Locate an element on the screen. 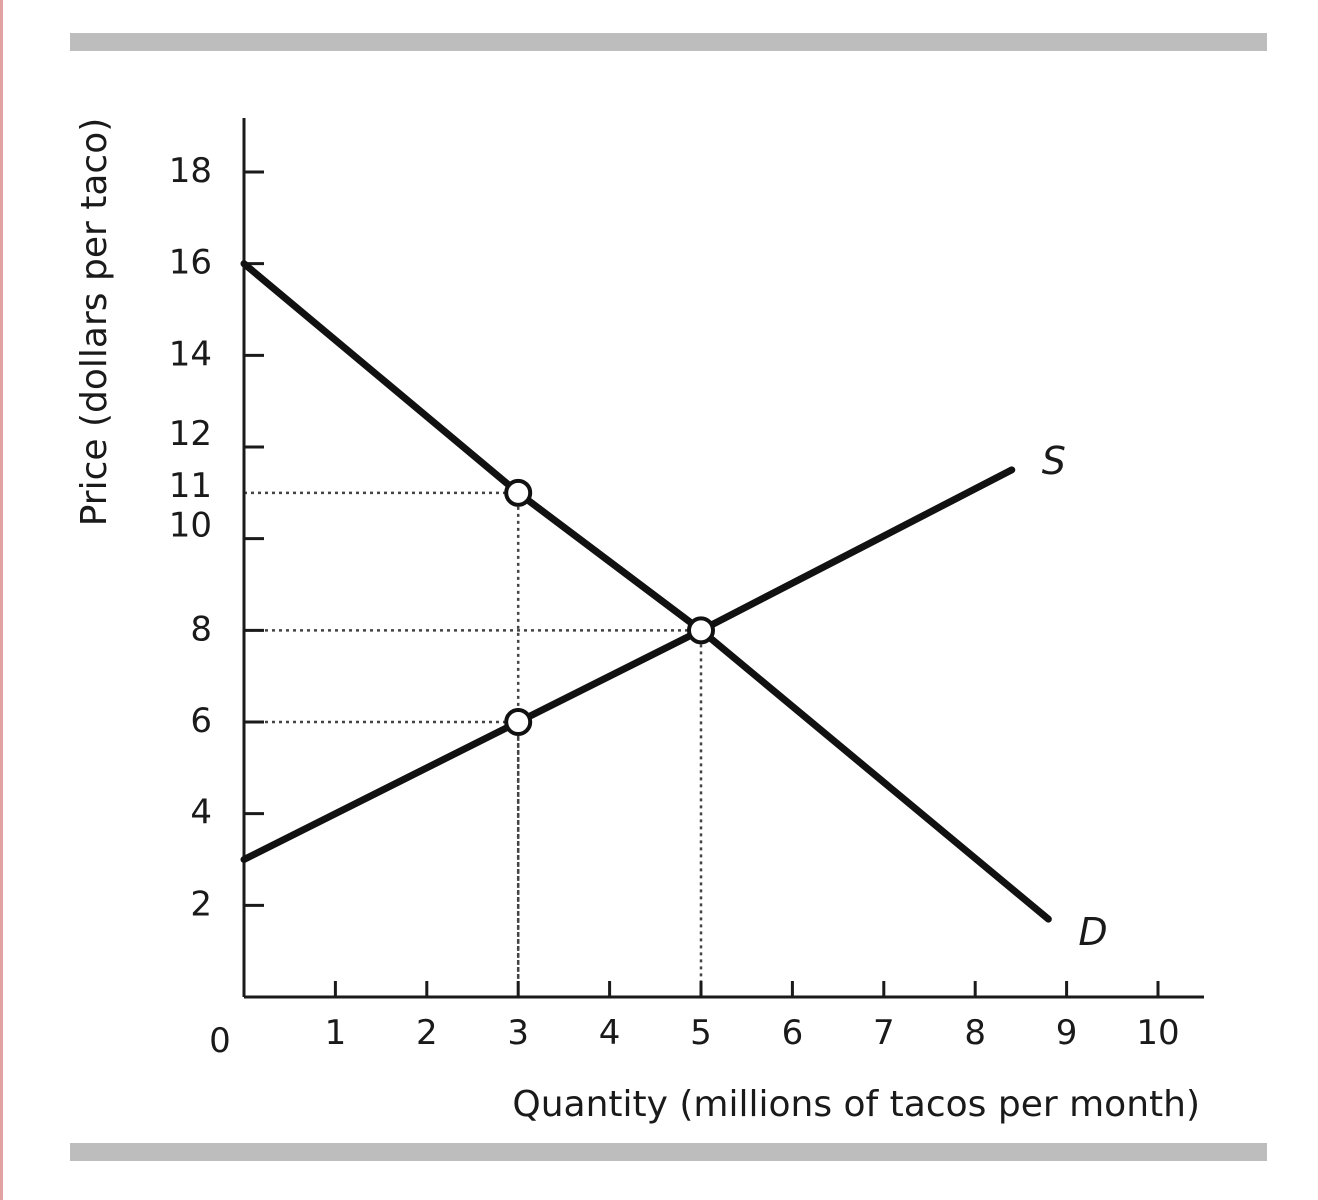 The height and width of the screenshot is (1200, 1318). y-tick-label: 12 is located at coordinates (190, 434).